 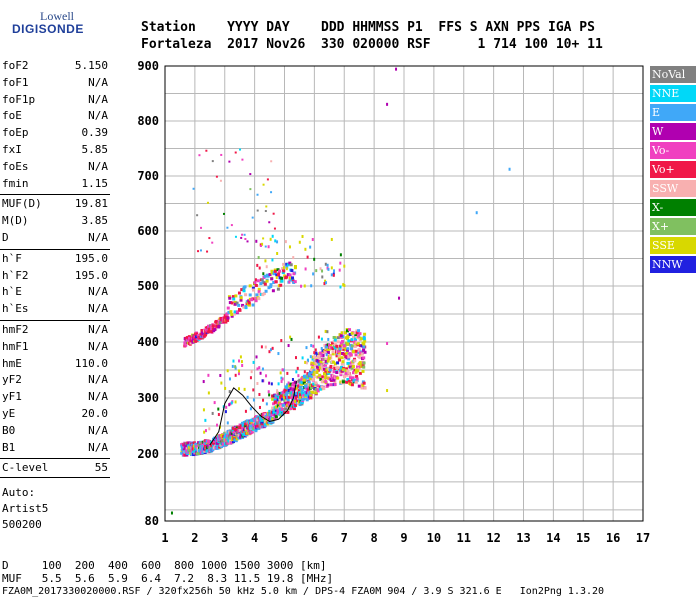 I want to click on param-muf-d-: MUF(D) 19.81, so click(x=55, y=204).